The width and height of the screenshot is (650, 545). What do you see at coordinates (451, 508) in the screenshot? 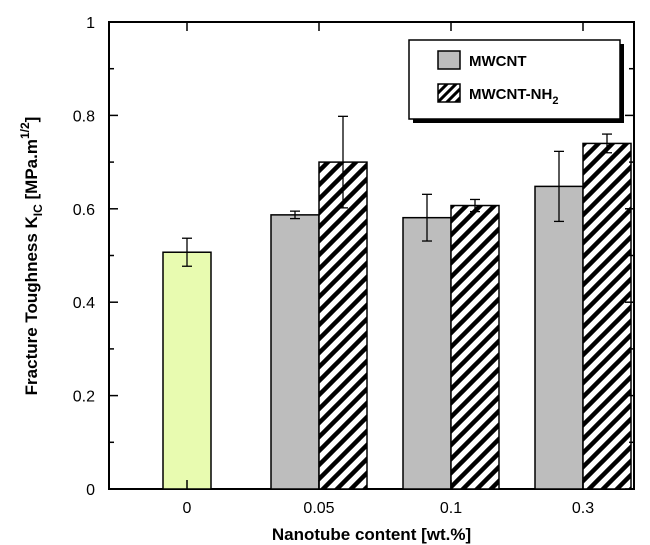
I see `x-tick-label-0-1: 0.1` at bounding box center [451, 508].